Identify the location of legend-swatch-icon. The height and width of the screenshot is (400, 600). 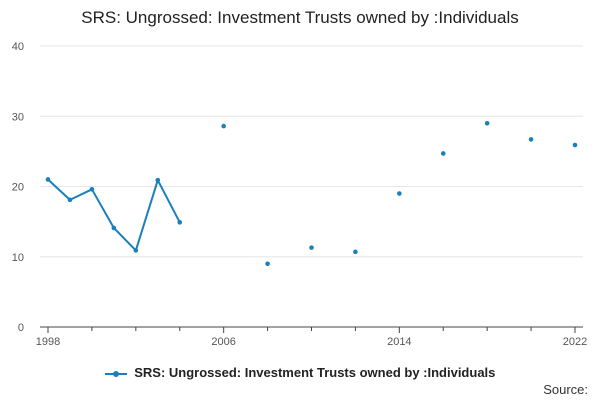
(115, 374).